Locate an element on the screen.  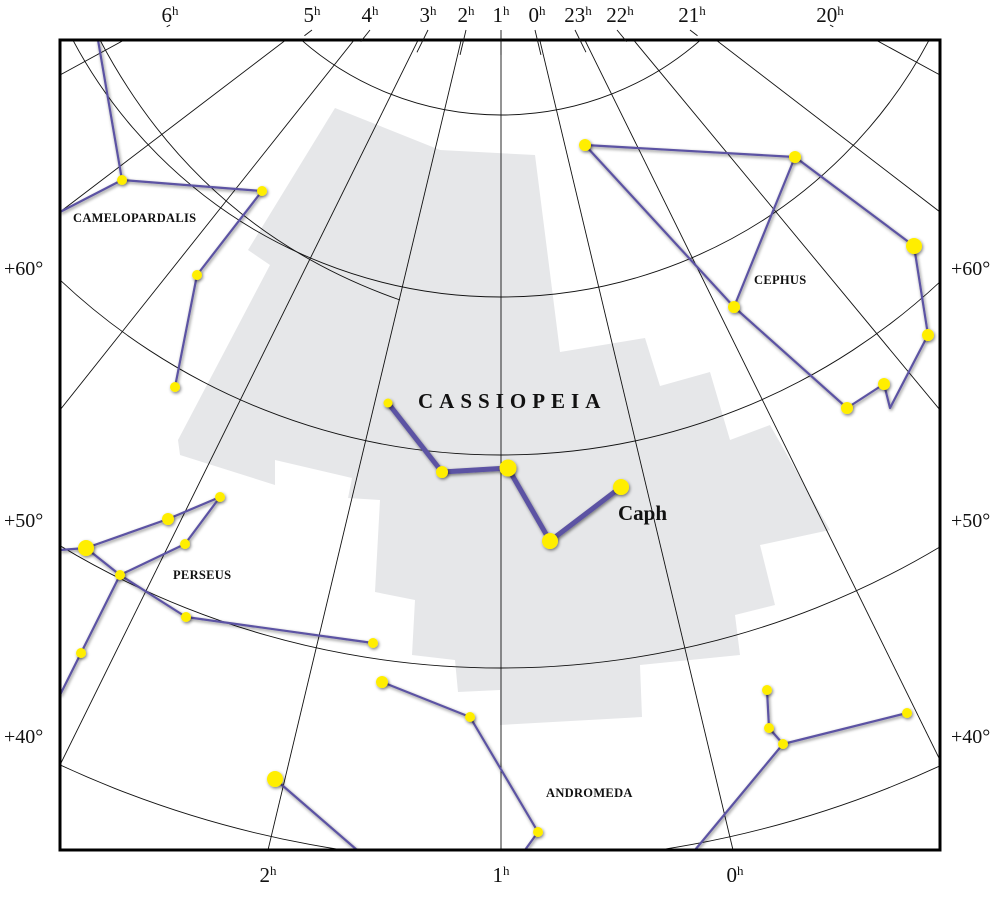
ra-label-bottom: 0h is located at coordinates (736, 875).